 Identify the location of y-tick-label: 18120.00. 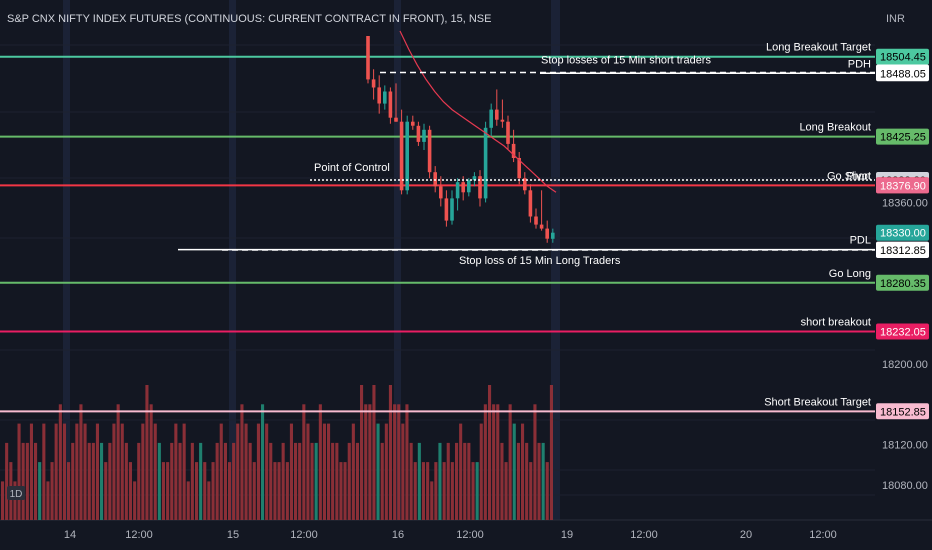
(905, 445).